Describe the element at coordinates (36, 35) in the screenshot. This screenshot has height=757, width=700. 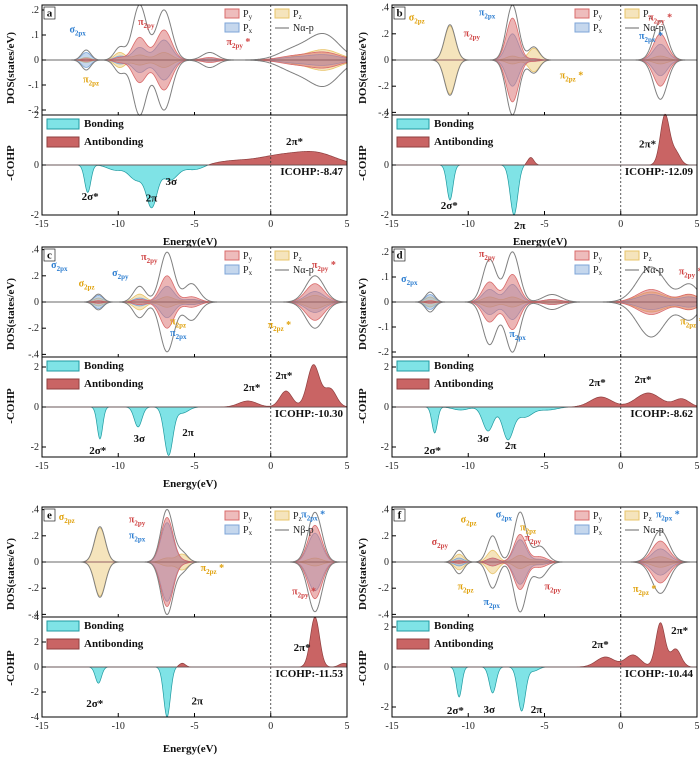
I see `dos-y-tick-label: .1` at that location.